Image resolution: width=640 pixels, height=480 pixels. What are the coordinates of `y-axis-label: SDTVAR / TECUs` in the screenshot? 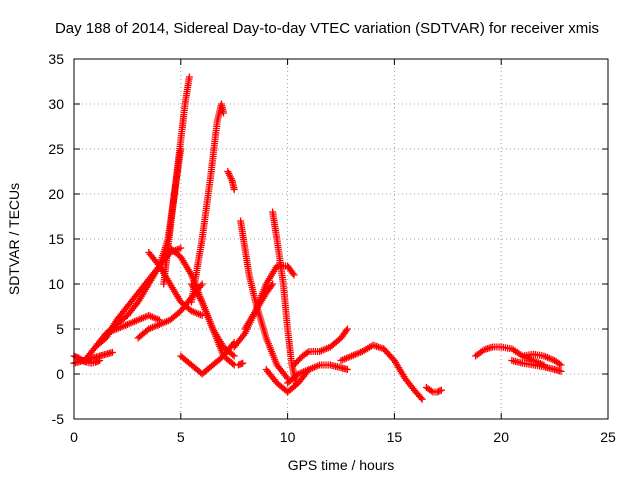 It's located at (14, 239).